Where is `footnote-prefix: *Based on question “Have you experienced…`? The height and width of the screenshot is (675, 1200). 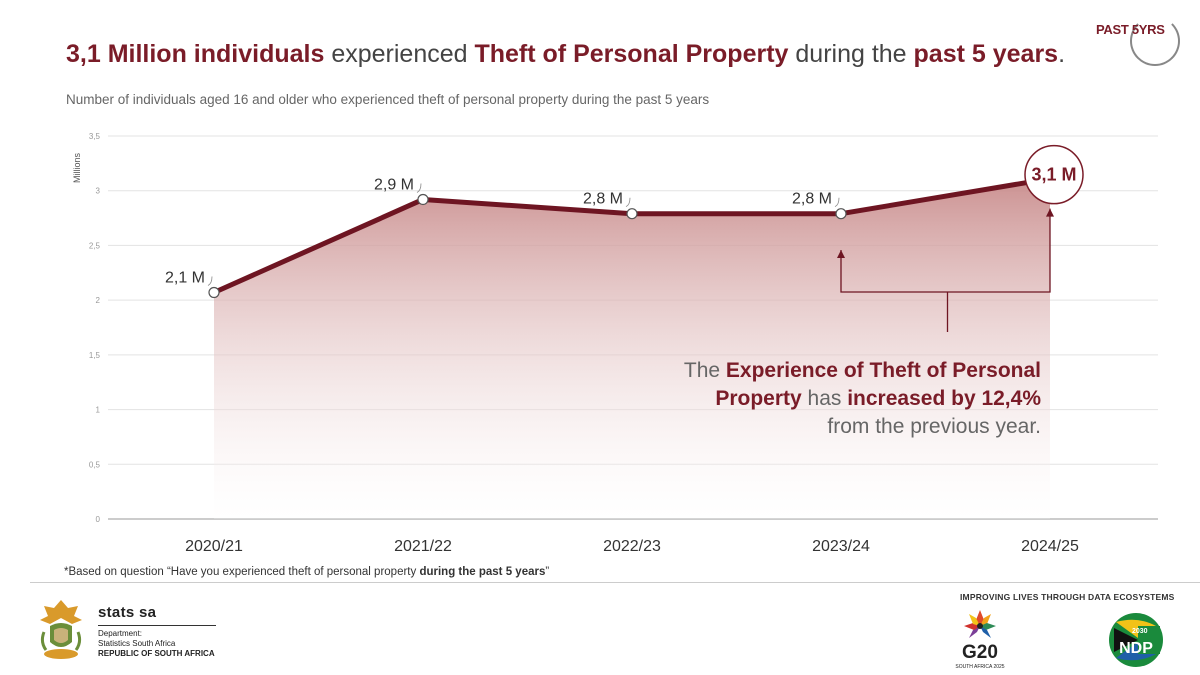
footnote-prefix: *Based on question “Have you experienced… is located at coordinates (242, 572).